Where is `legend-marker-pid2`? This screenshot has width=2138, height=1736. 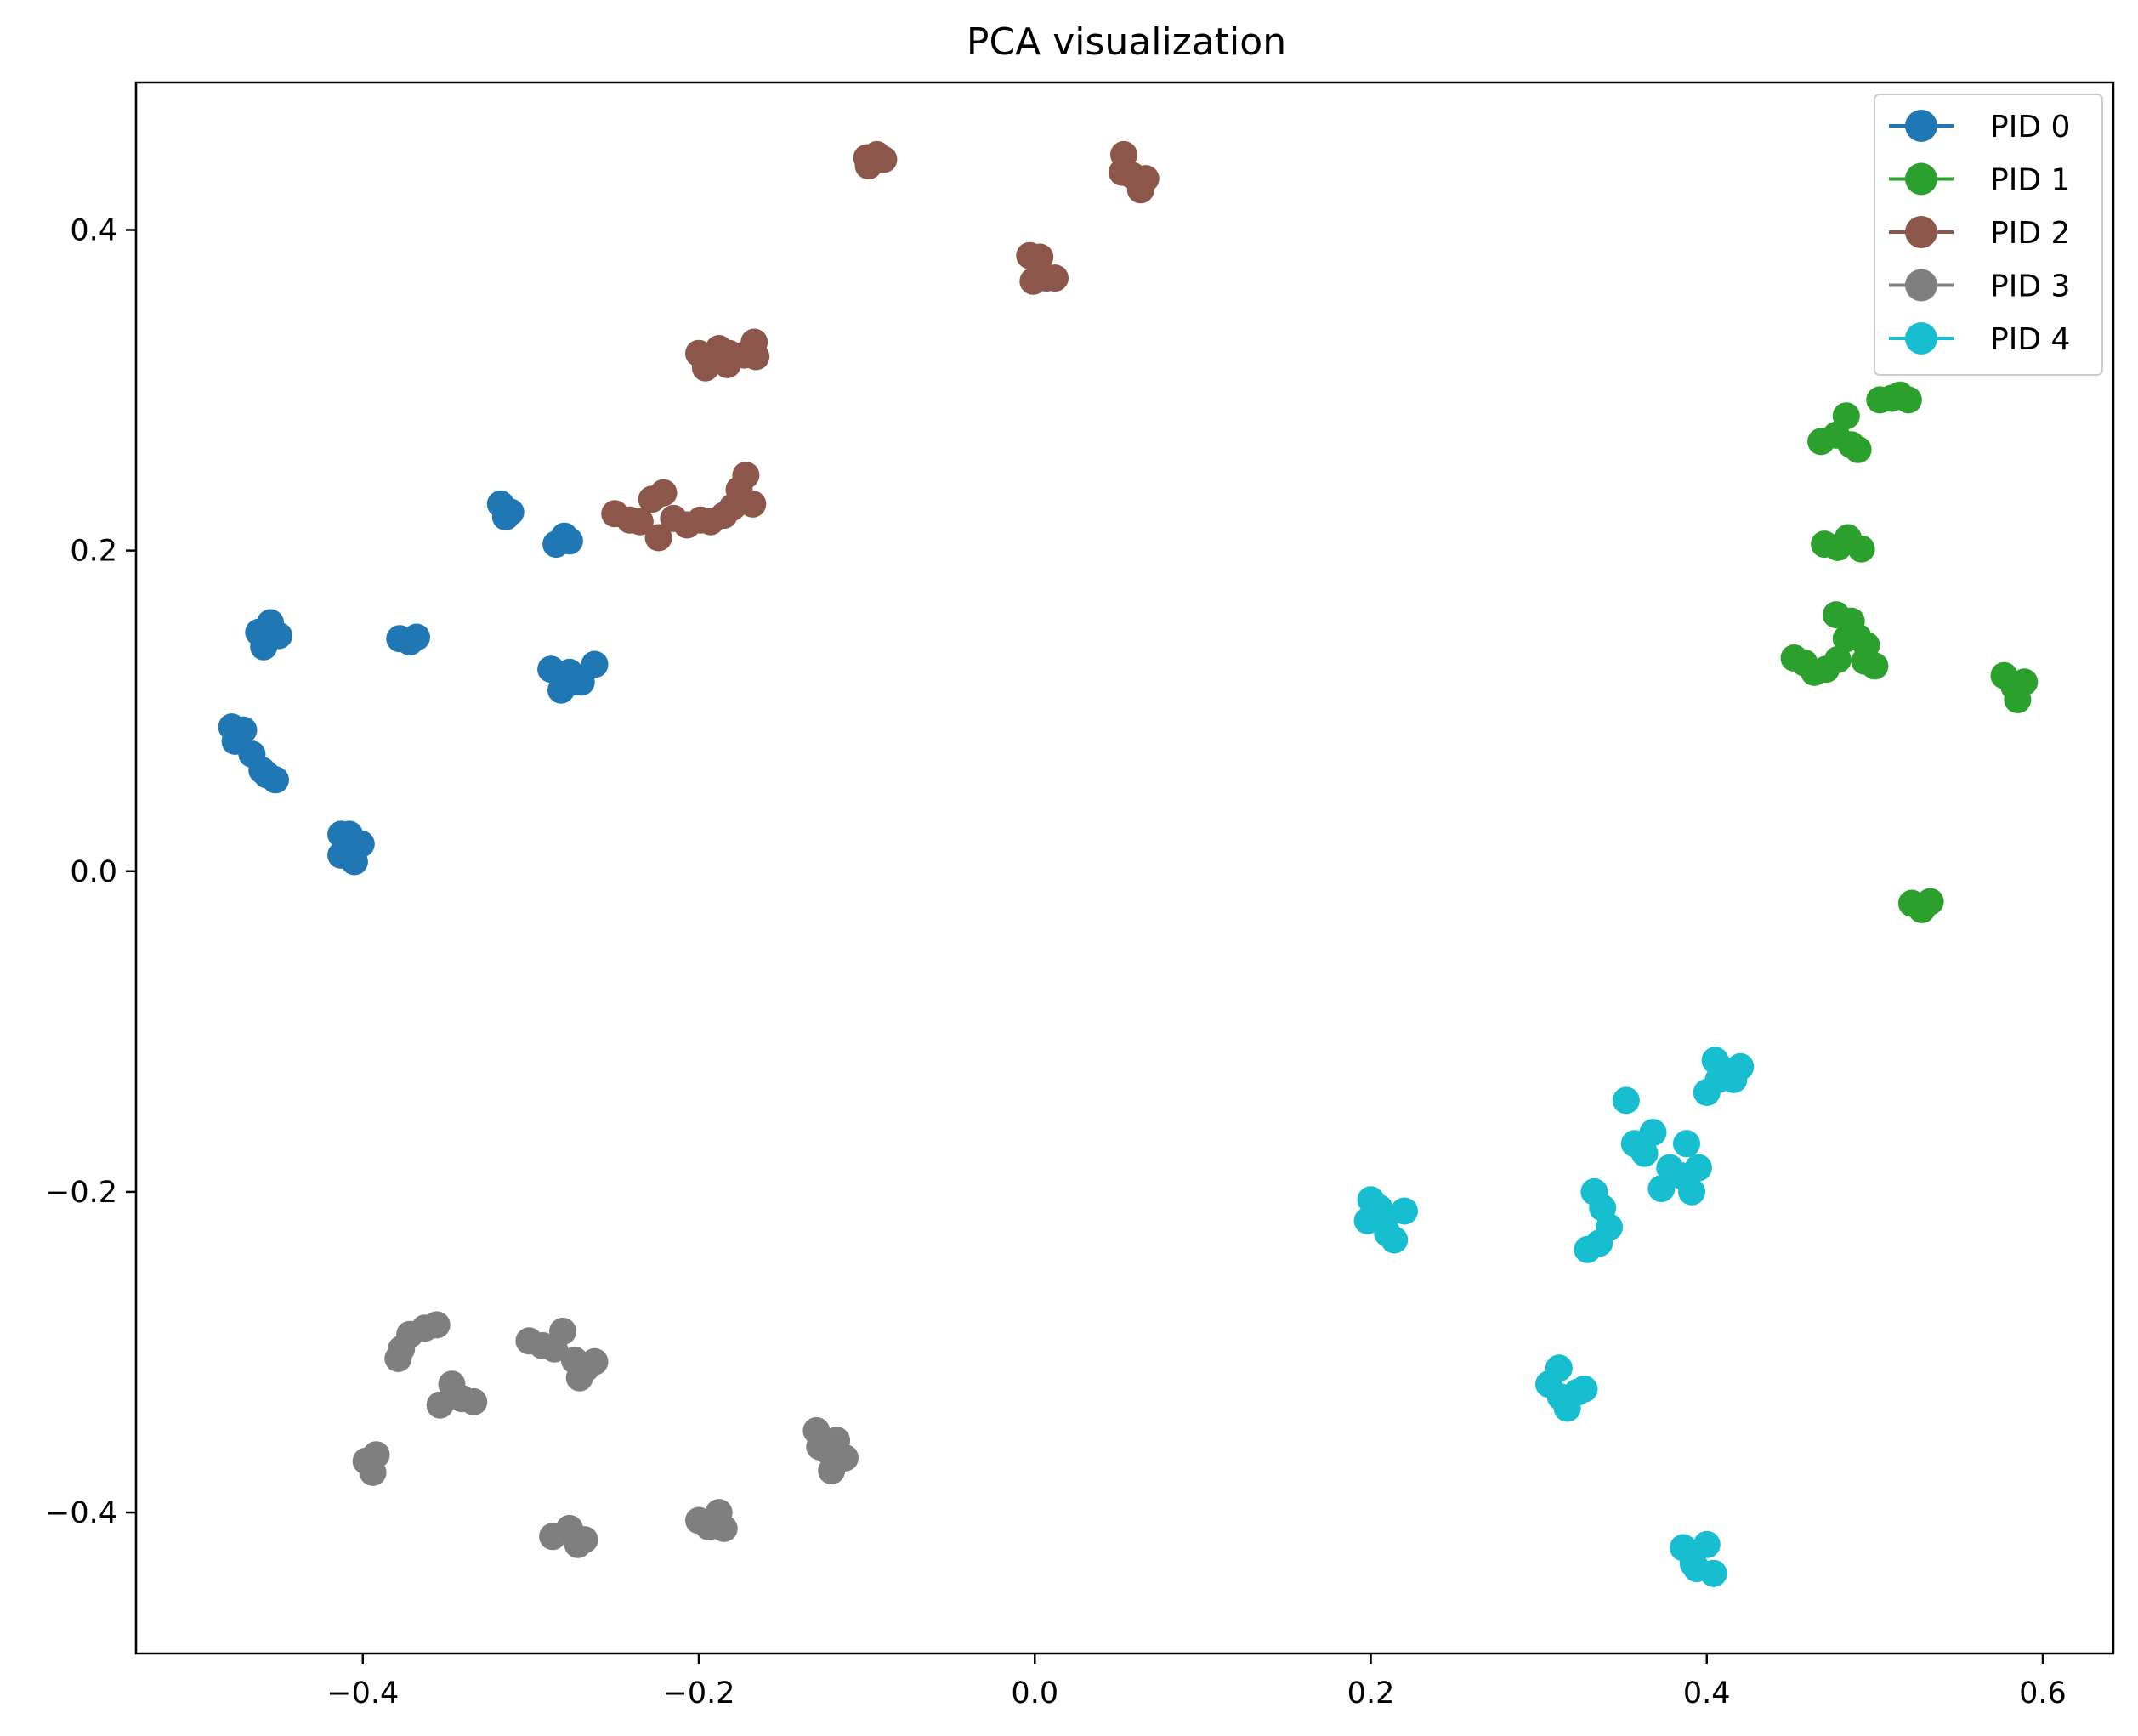 legend-marker-pid2 is located at coordinates (1921, 232).